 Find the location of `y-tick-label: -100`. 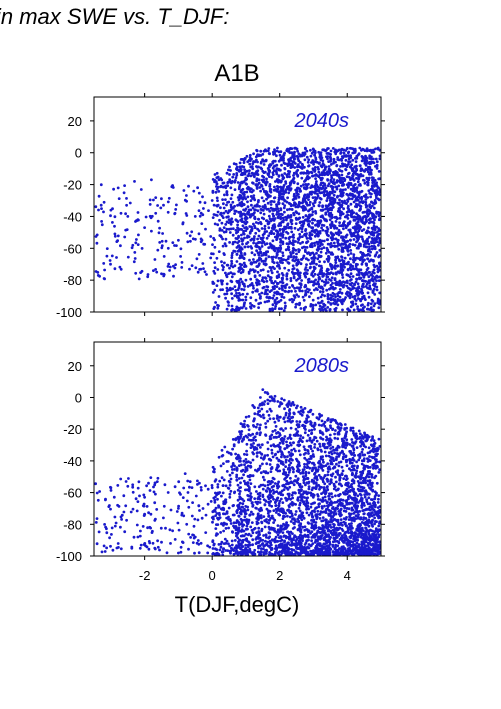

y-tick-label: -100 is located at coordinates (69, 312).